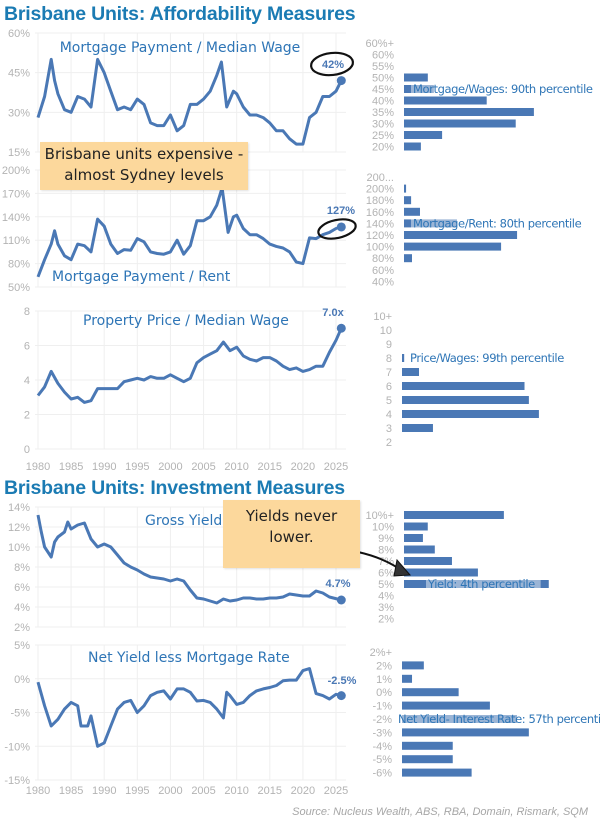 This screenshot has width=600, height=823. What do you see at coordinates (386, 620) in the screenshot?
I see `histogram-category-label: 2%` at bounding box center [386, 620].